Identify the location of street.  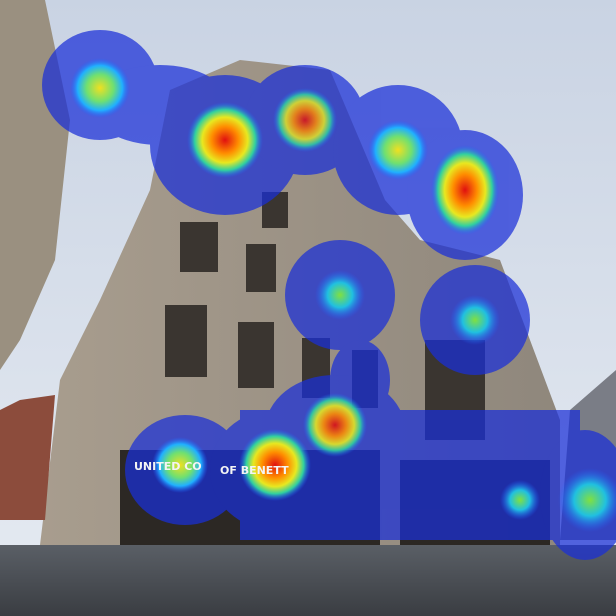
(308, 580).